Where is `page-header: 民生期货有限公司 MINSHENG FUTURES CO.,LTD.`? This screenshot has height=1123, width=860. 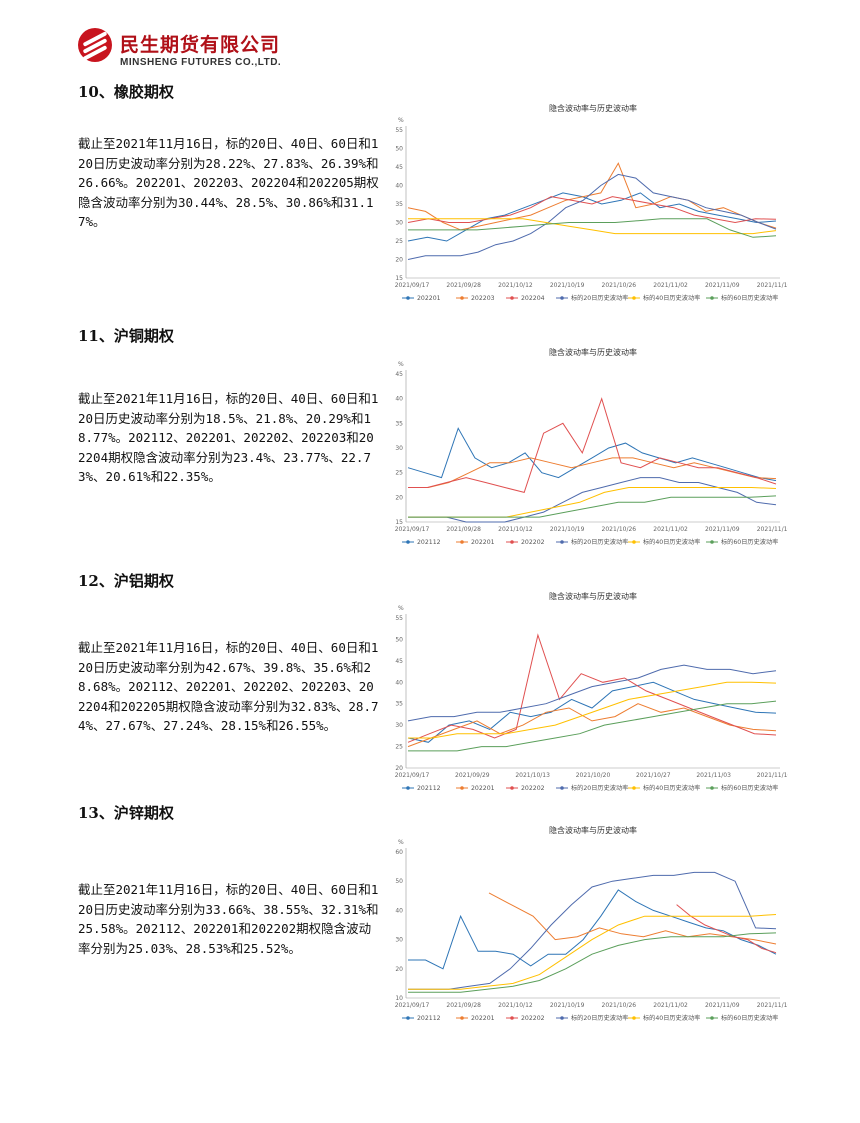 page-header: 民生期货有限公司 MINSHENG FUTURES CO.,LTD. is located at coordinates (198, 50).